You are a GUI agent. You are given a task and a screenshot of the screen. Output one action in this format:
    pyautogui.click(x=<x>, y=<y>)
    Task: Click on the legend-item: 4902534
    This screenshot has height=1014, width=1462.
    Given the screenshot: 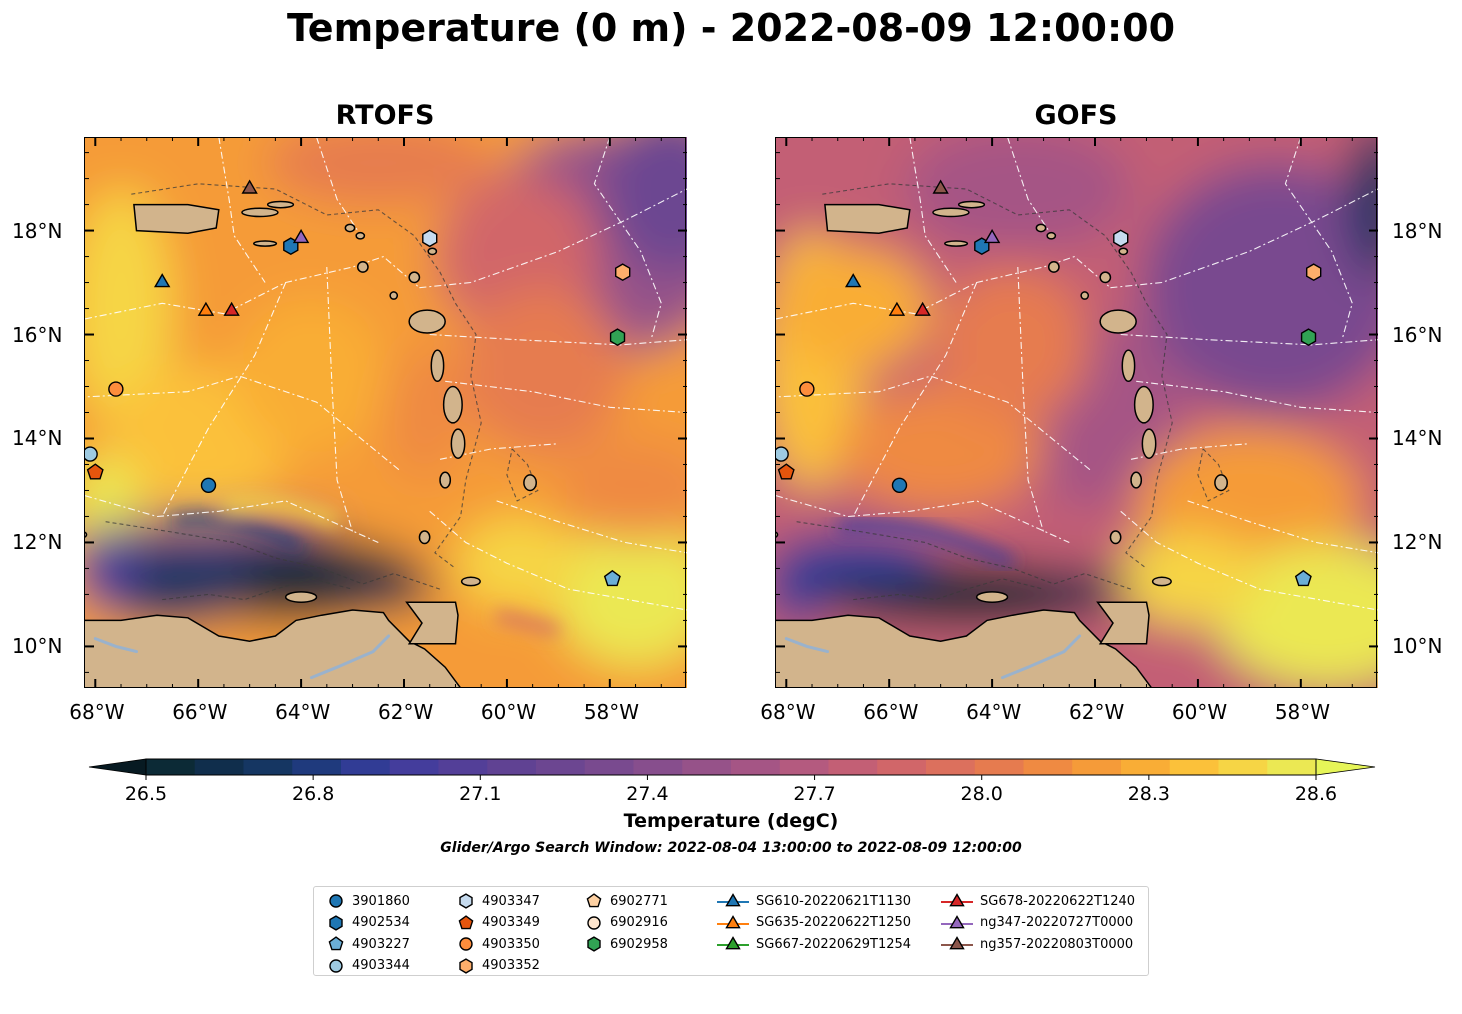 What is the action you would take?
    pyautogui.click(x=368, y=923)
    